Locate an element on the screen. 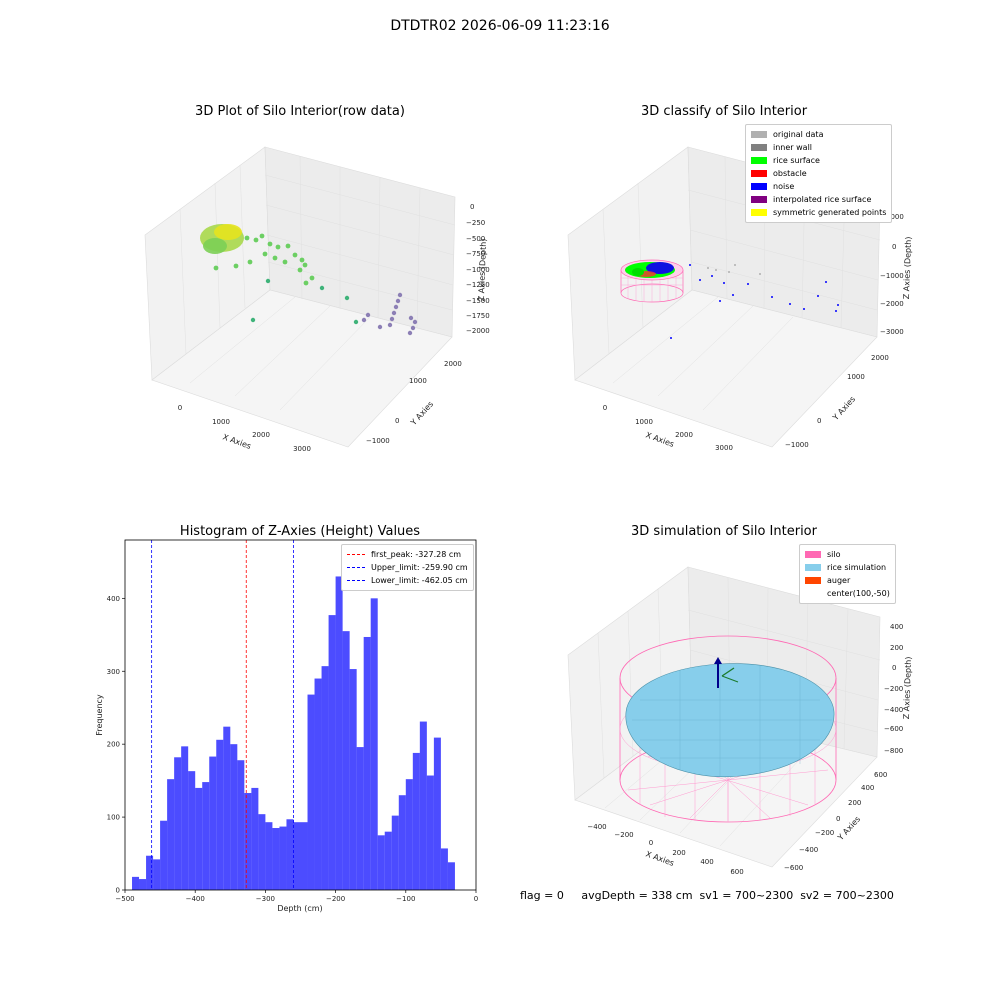 This screenshot has width=1000, height=1000. classify-x-tick: 3000 is located at coordinates (724, 448).